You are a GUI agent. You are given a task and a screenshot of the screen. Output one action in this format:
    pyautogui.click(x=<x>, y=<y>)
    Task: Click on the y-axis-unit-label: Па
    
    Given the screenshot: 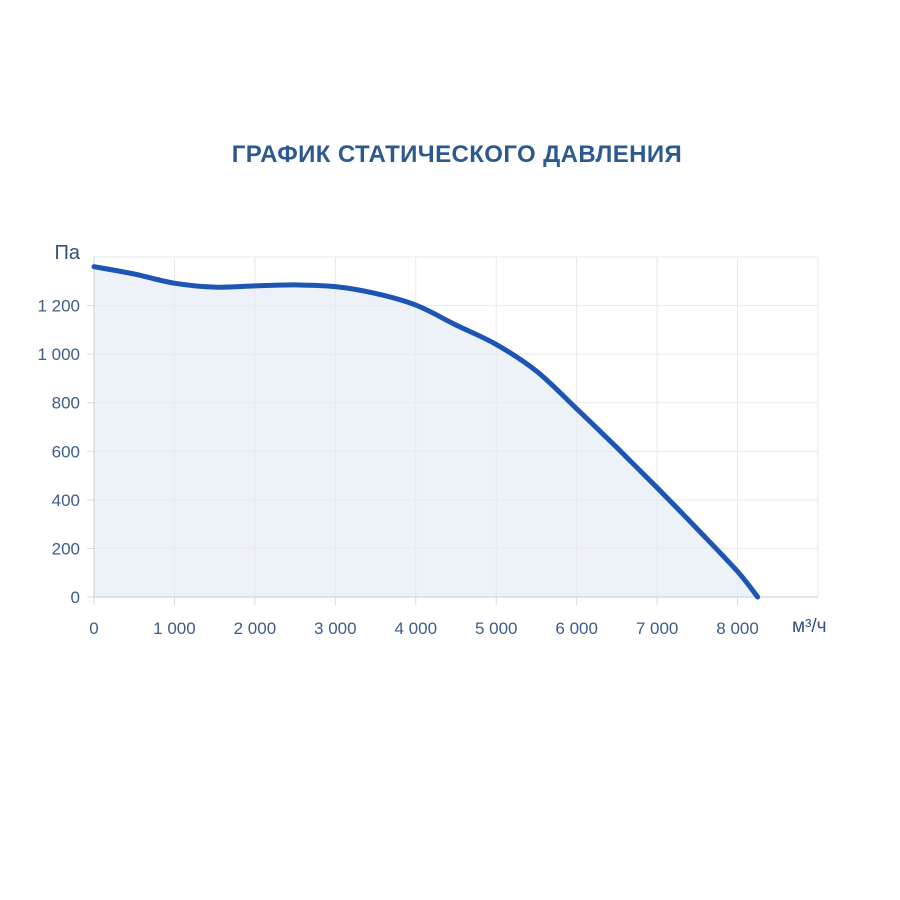 What is the action you would take?
    pyautogui.click(x=67, y=253)
    